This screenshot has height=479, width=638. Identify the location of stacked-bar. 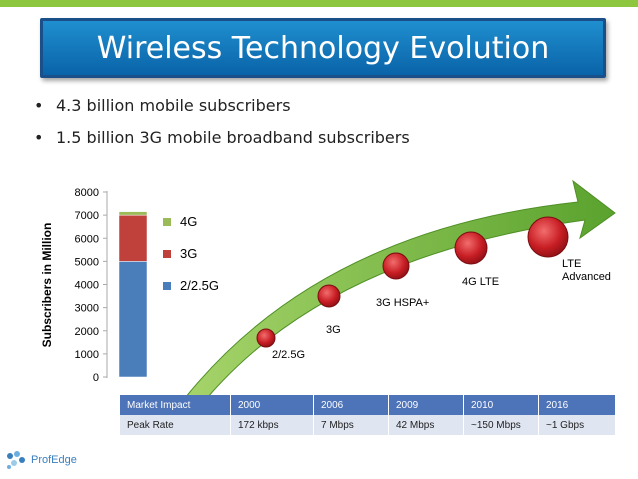
(133, 294).